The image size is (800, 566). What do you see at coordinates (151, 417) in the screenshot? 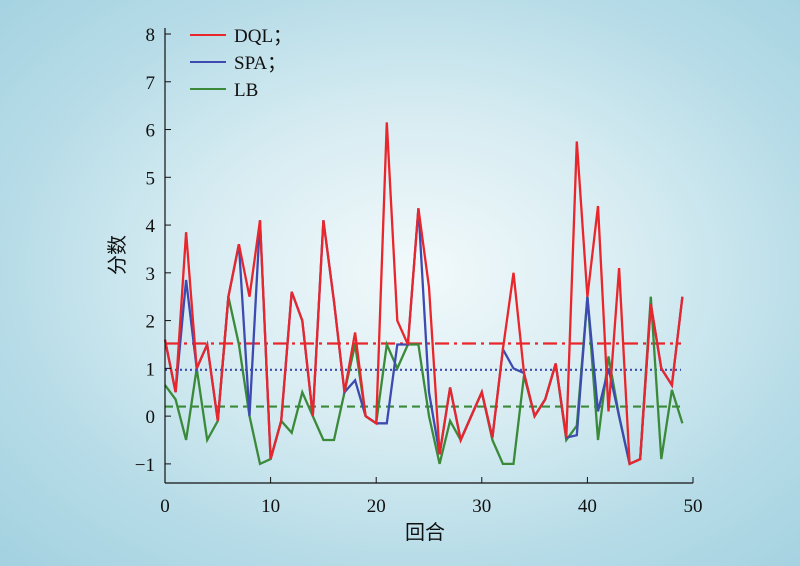
I see `y-tick-label: 0` at bounding box center [151, 417].